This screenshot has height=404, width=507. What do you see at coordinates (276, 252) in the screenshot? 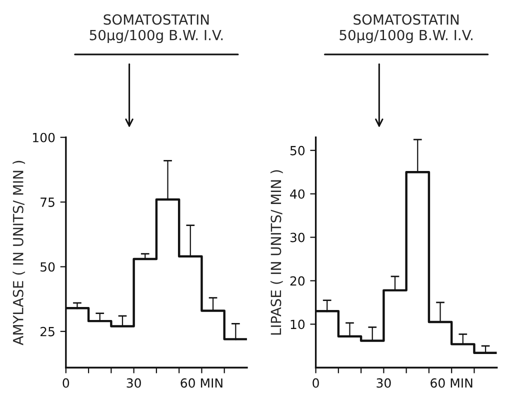
I see `y-axis-title: LIPASE ( IN UNITS/ MIN )` at bounding box center [276, 252].